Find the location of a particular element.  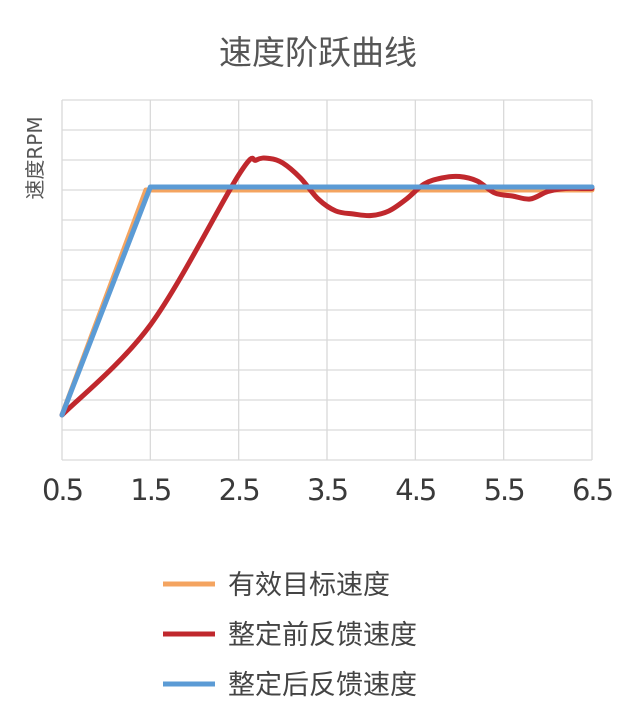

x-tick-label: 6.5 is located at coordinates (592, 490).